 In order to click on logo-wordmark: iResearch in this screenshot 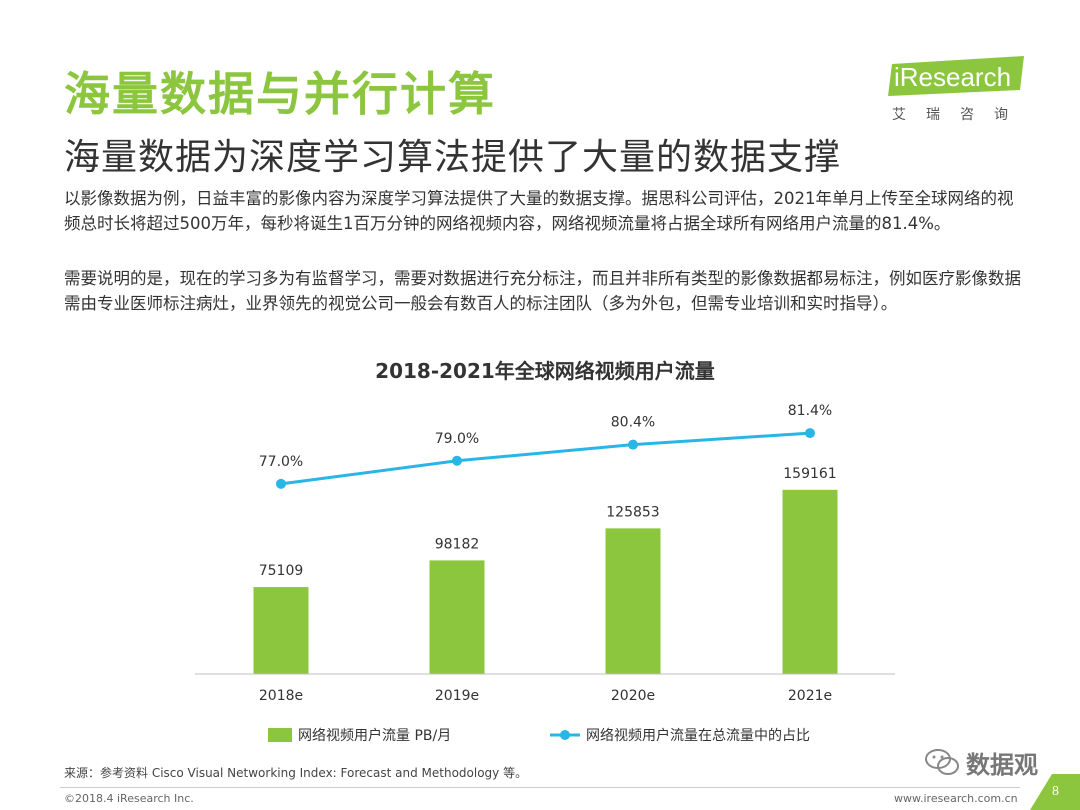, I will do `click(953, 77)`.